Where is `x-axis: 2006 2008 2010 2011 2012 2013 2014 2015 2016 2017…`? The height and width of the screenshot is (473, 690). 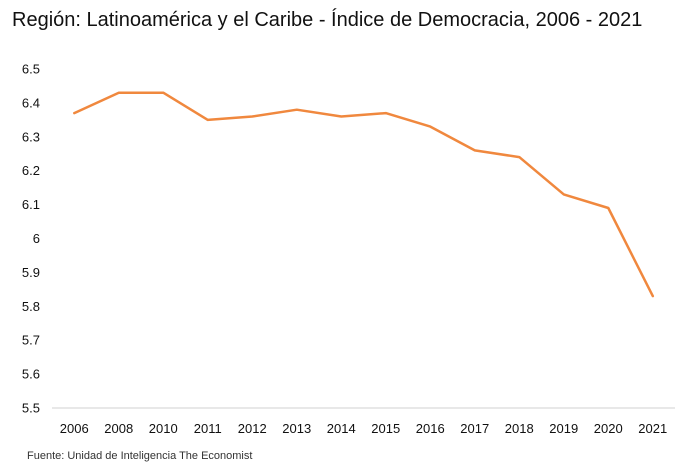
x-axis: 2006 2008 2010 2011 2012 2013 2014 2015 2016 2017… is located at coordinates (363, 428).